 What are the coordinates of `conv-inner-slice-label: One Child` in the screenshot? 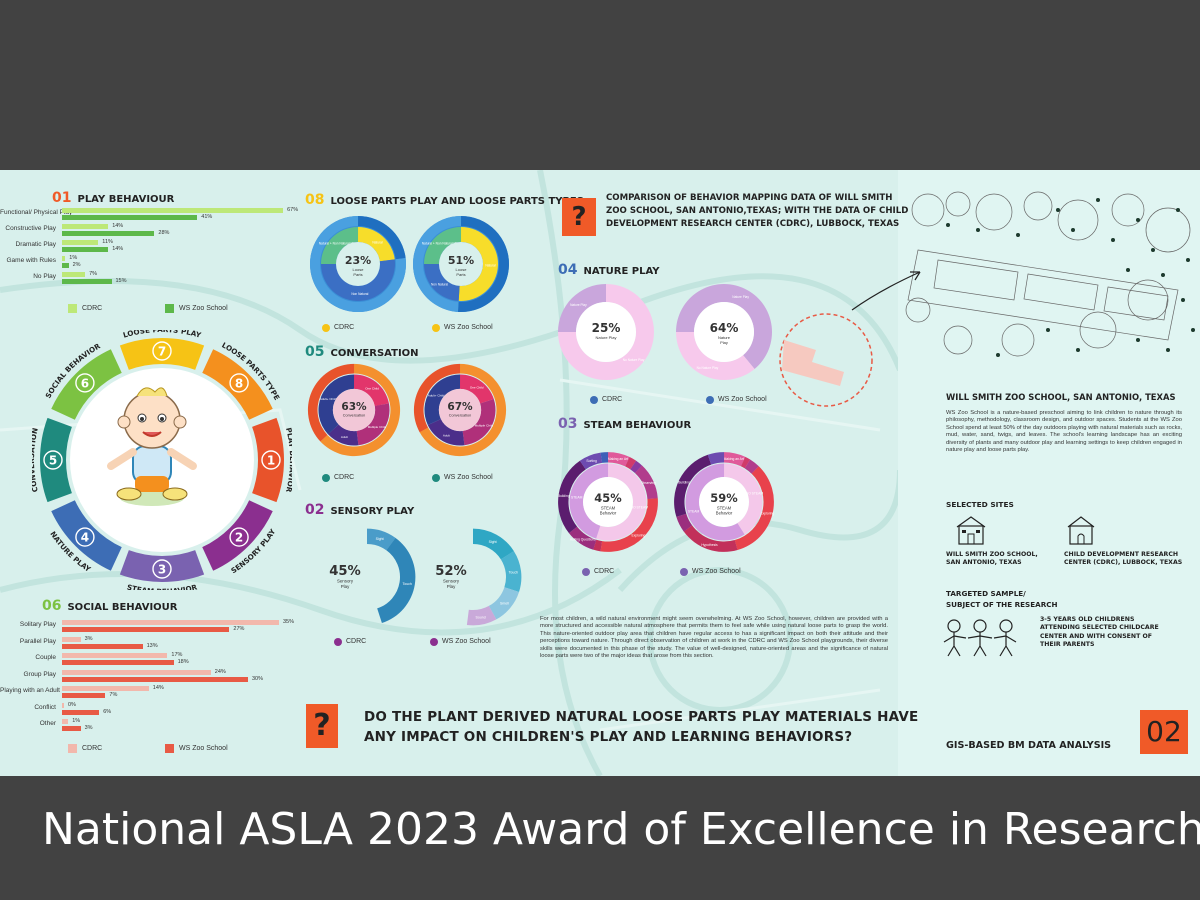 It's located at (372, 389).